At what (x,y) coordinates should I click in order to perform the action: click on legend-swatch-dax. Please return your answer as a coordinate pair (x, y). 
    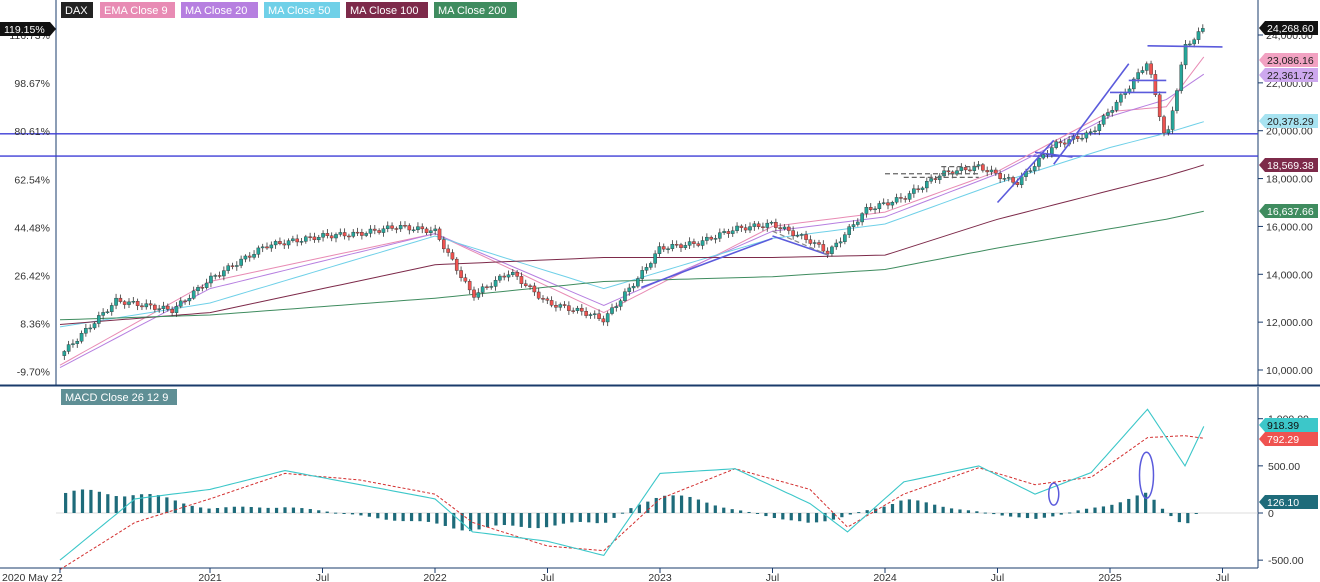
    Looking at the image, I should click on (77, 10).